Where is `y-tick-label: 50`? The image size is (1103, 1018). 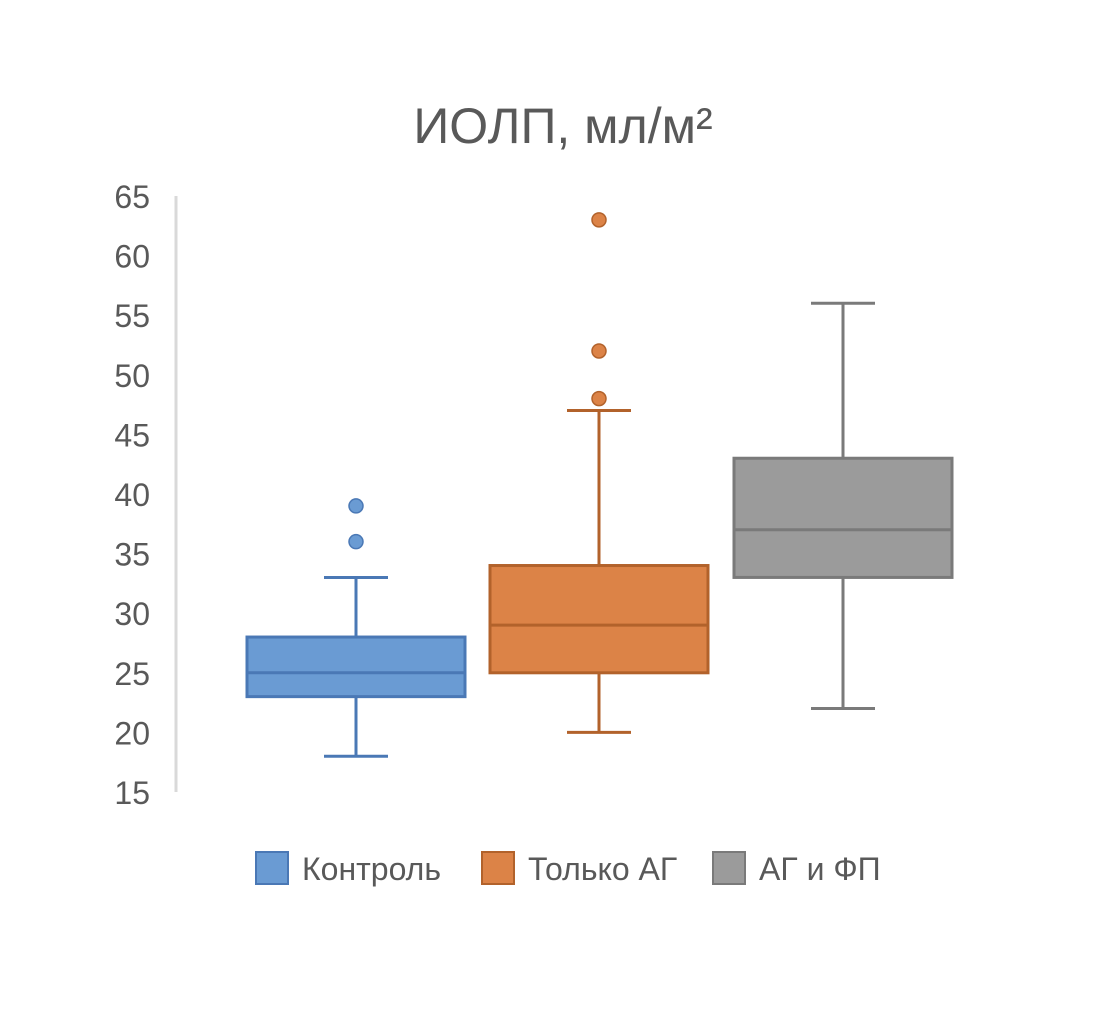 y-tick-label: 50 is located at coordinates (132, 376).